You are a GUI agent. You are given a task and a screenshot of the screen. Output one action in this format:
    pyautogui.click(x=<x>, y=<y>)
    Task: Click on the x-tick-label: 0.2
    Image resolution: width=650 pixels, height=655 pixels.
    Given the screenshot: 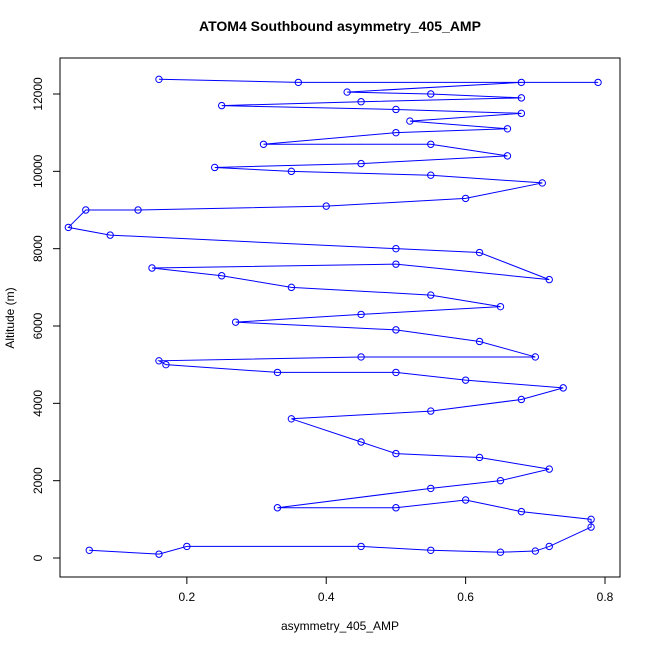 What is the action you would take?
    pyautogui.click(x=187, y=597)
    